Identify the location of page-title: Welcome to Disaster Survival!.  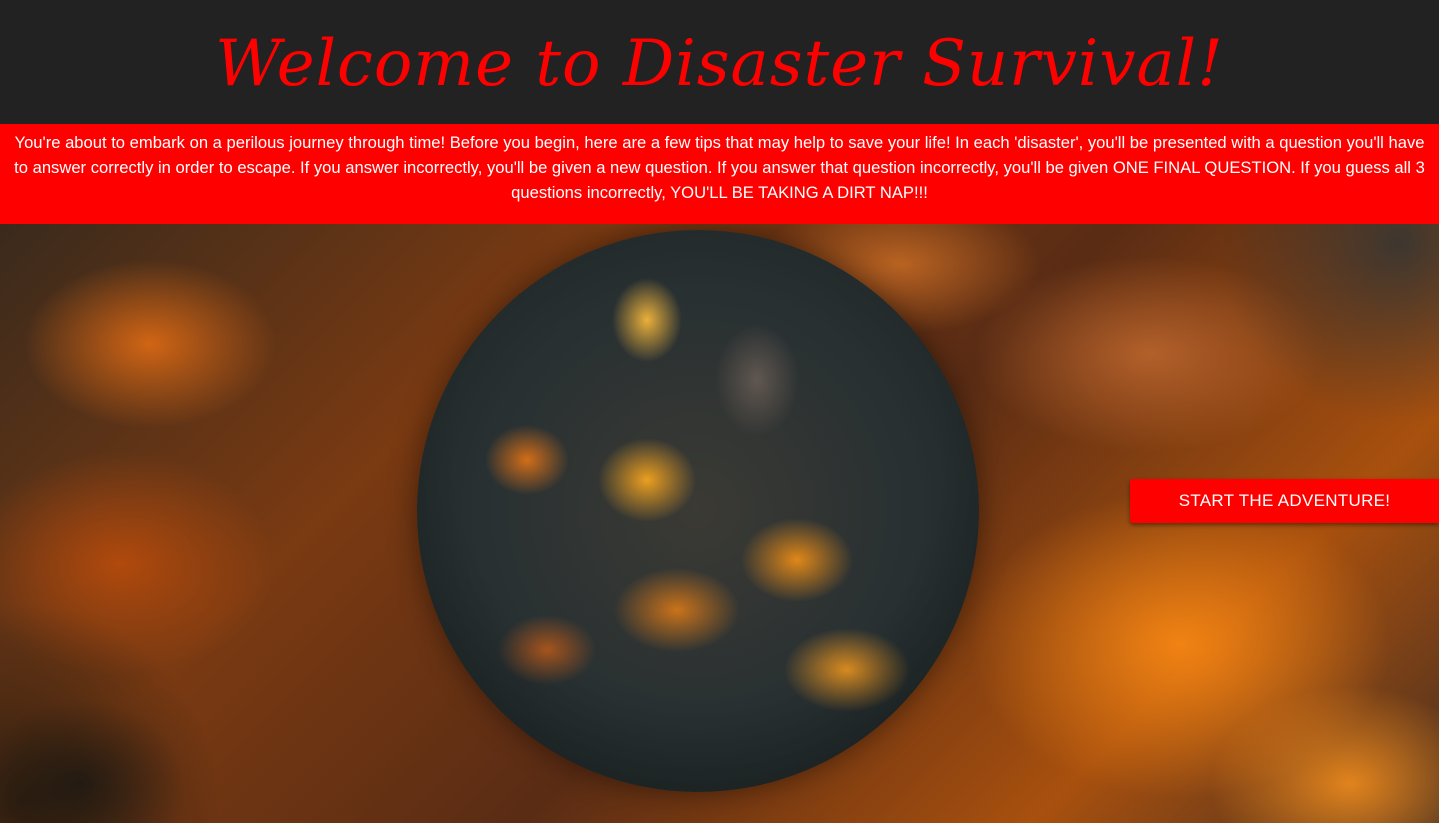
(719, 64).